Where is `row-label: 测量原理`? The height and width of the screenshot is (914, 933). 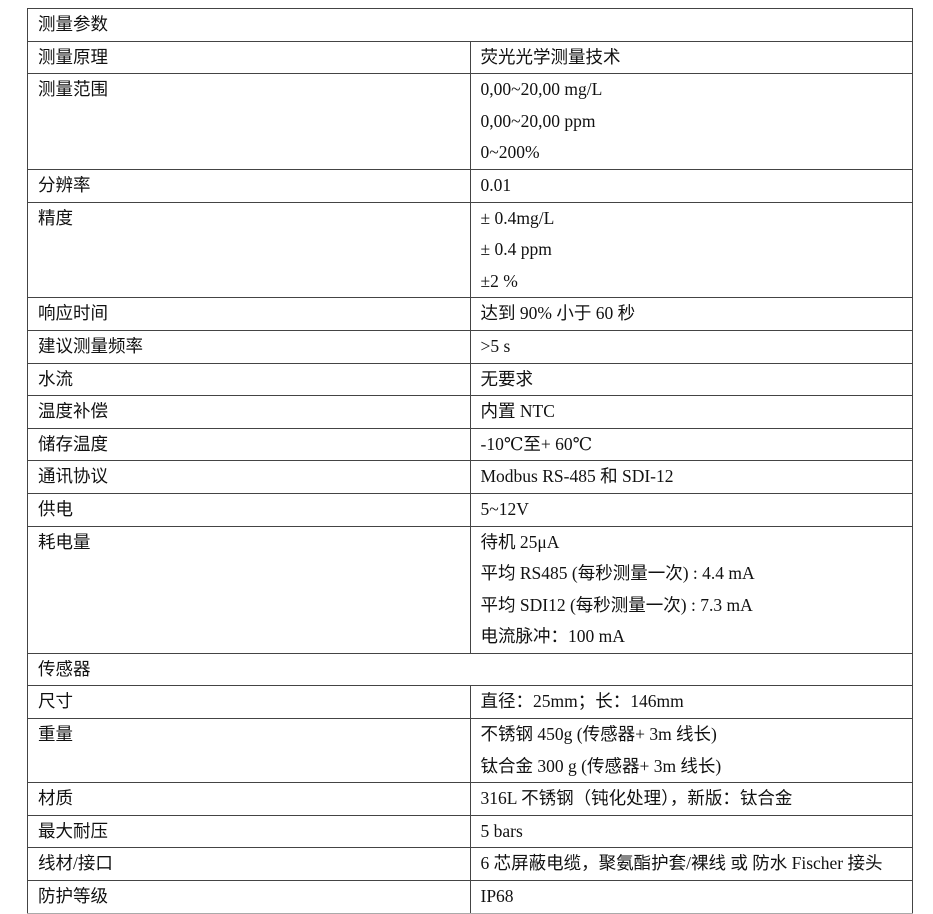 row-label: 测量原理 is located at coordinates (249, 57).